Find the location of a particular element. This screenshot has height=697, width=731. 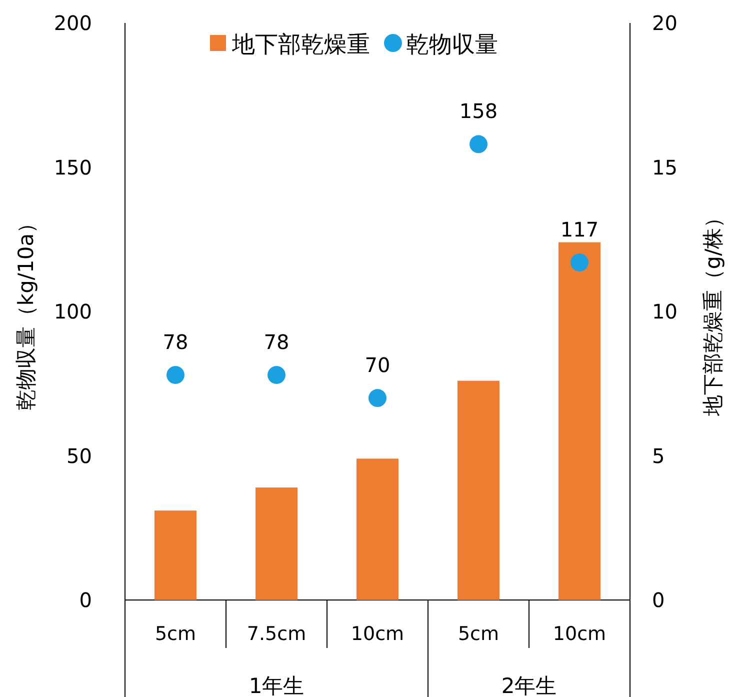

y-tick-label: 50 is located at coordinates (79, 456).